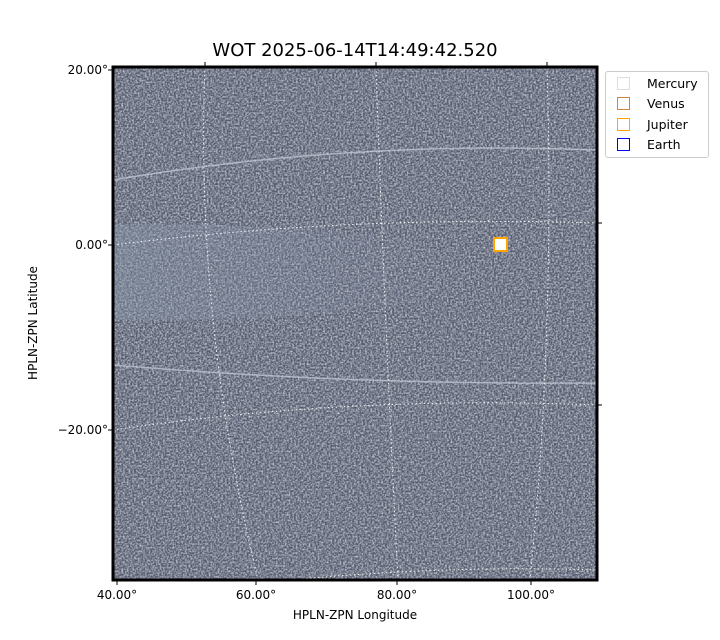 The width and height of the screenshot is (720, 640). What do you see at coordinates (443, 574) in the screenshot?
I see `grid-lat-minus40` at bounding box center [443, 574].